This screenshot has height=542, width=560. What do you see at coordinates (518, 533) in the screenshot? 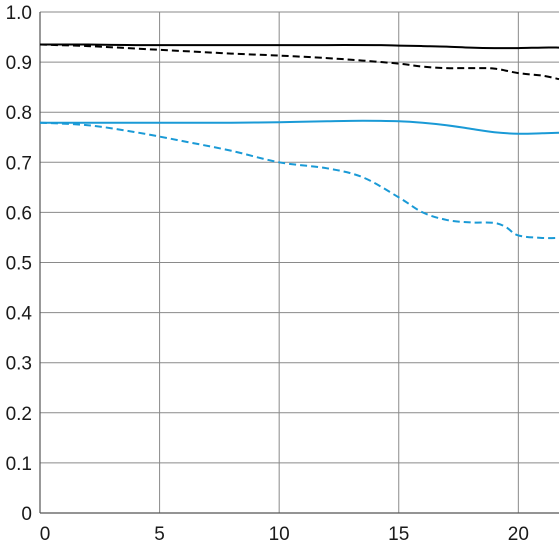
I see `x-tick-label: 20` at bounding box center [518, 533].